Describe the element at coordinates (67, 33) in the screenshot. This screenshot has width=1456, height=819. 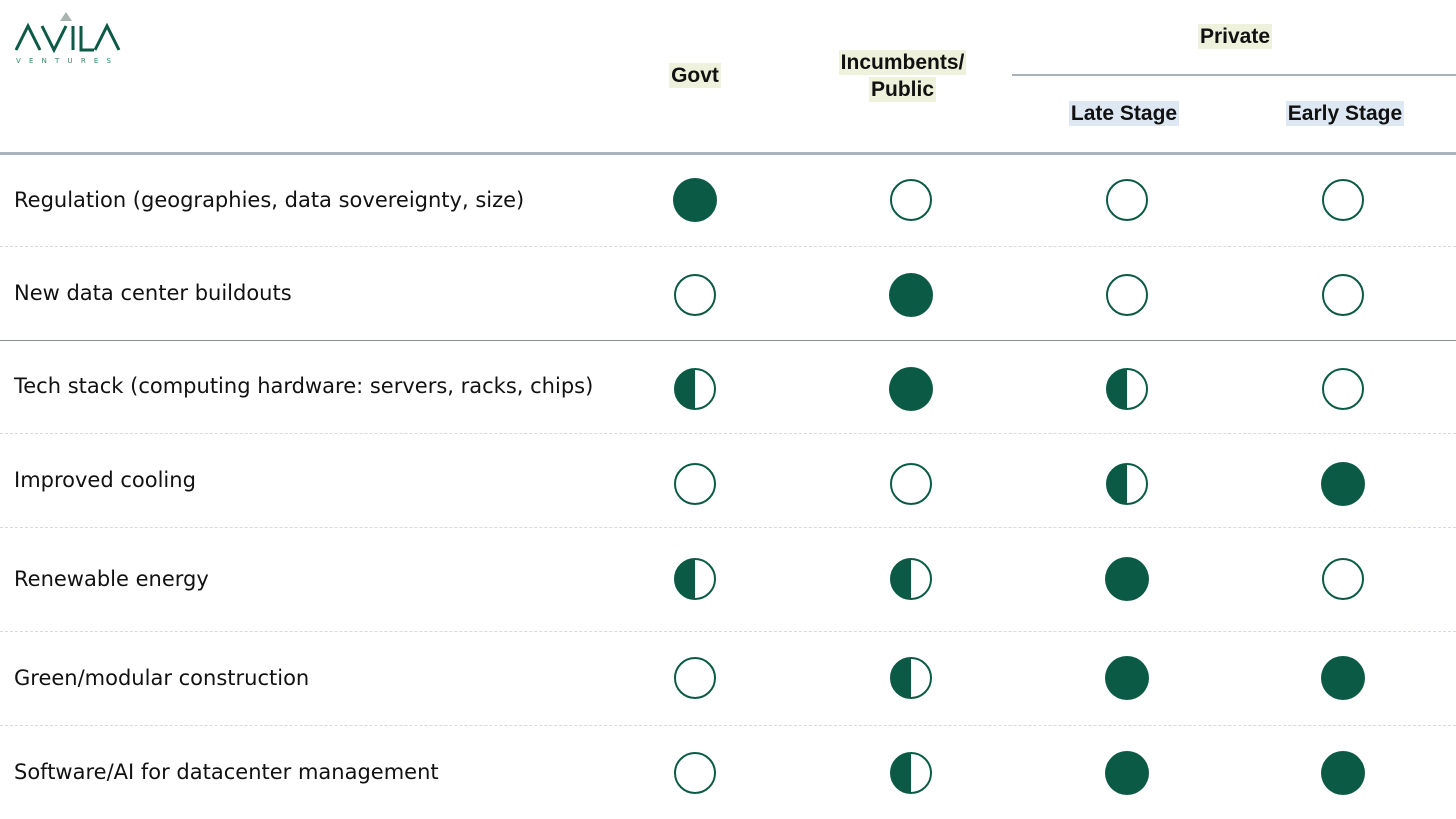
I see `avila-logo-icon` at that location.